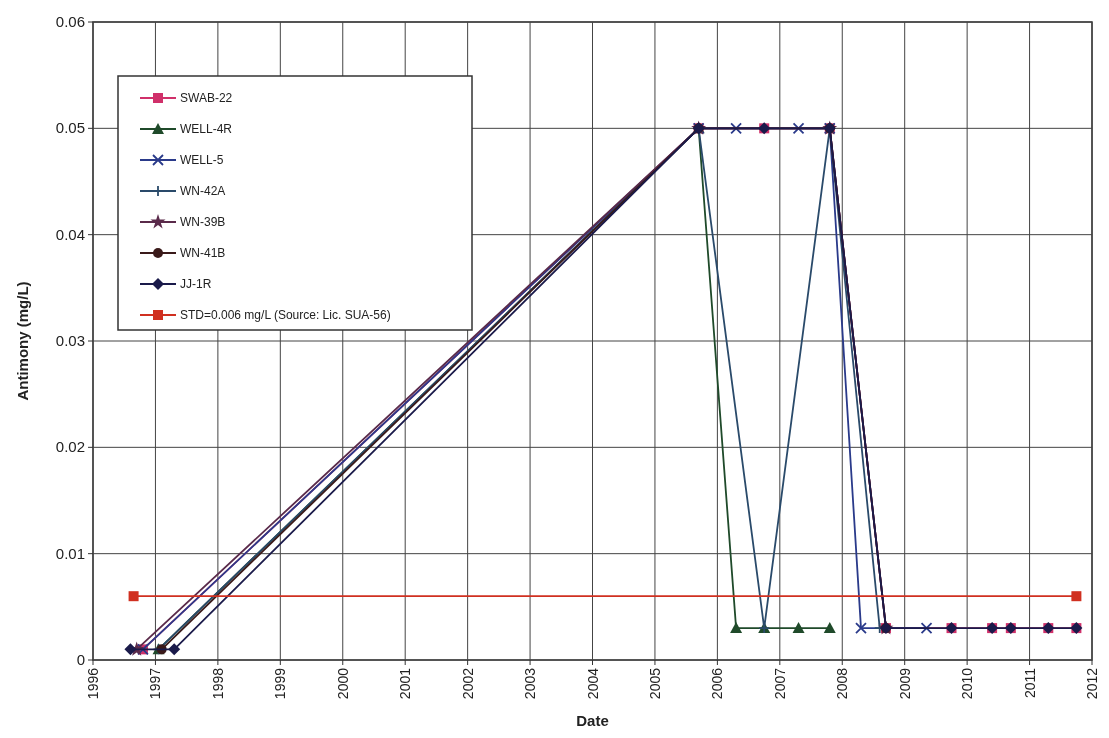 The image size is (1109, 738). I want to click on x-axis-title: Date, so click(592, 720).